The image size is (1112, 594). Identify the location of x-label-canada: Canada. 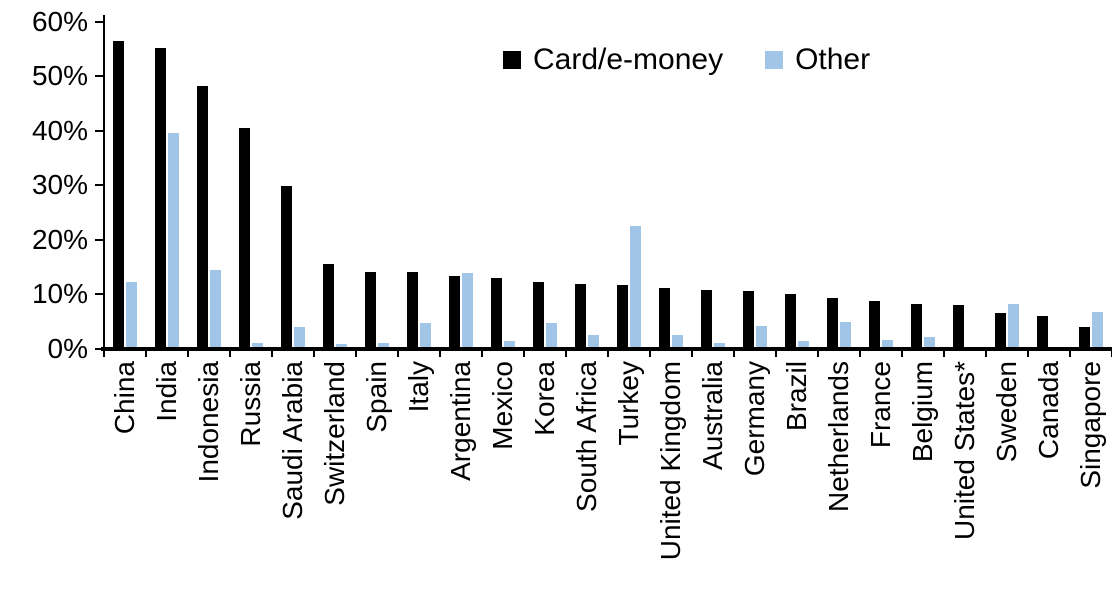
(1048, 410).